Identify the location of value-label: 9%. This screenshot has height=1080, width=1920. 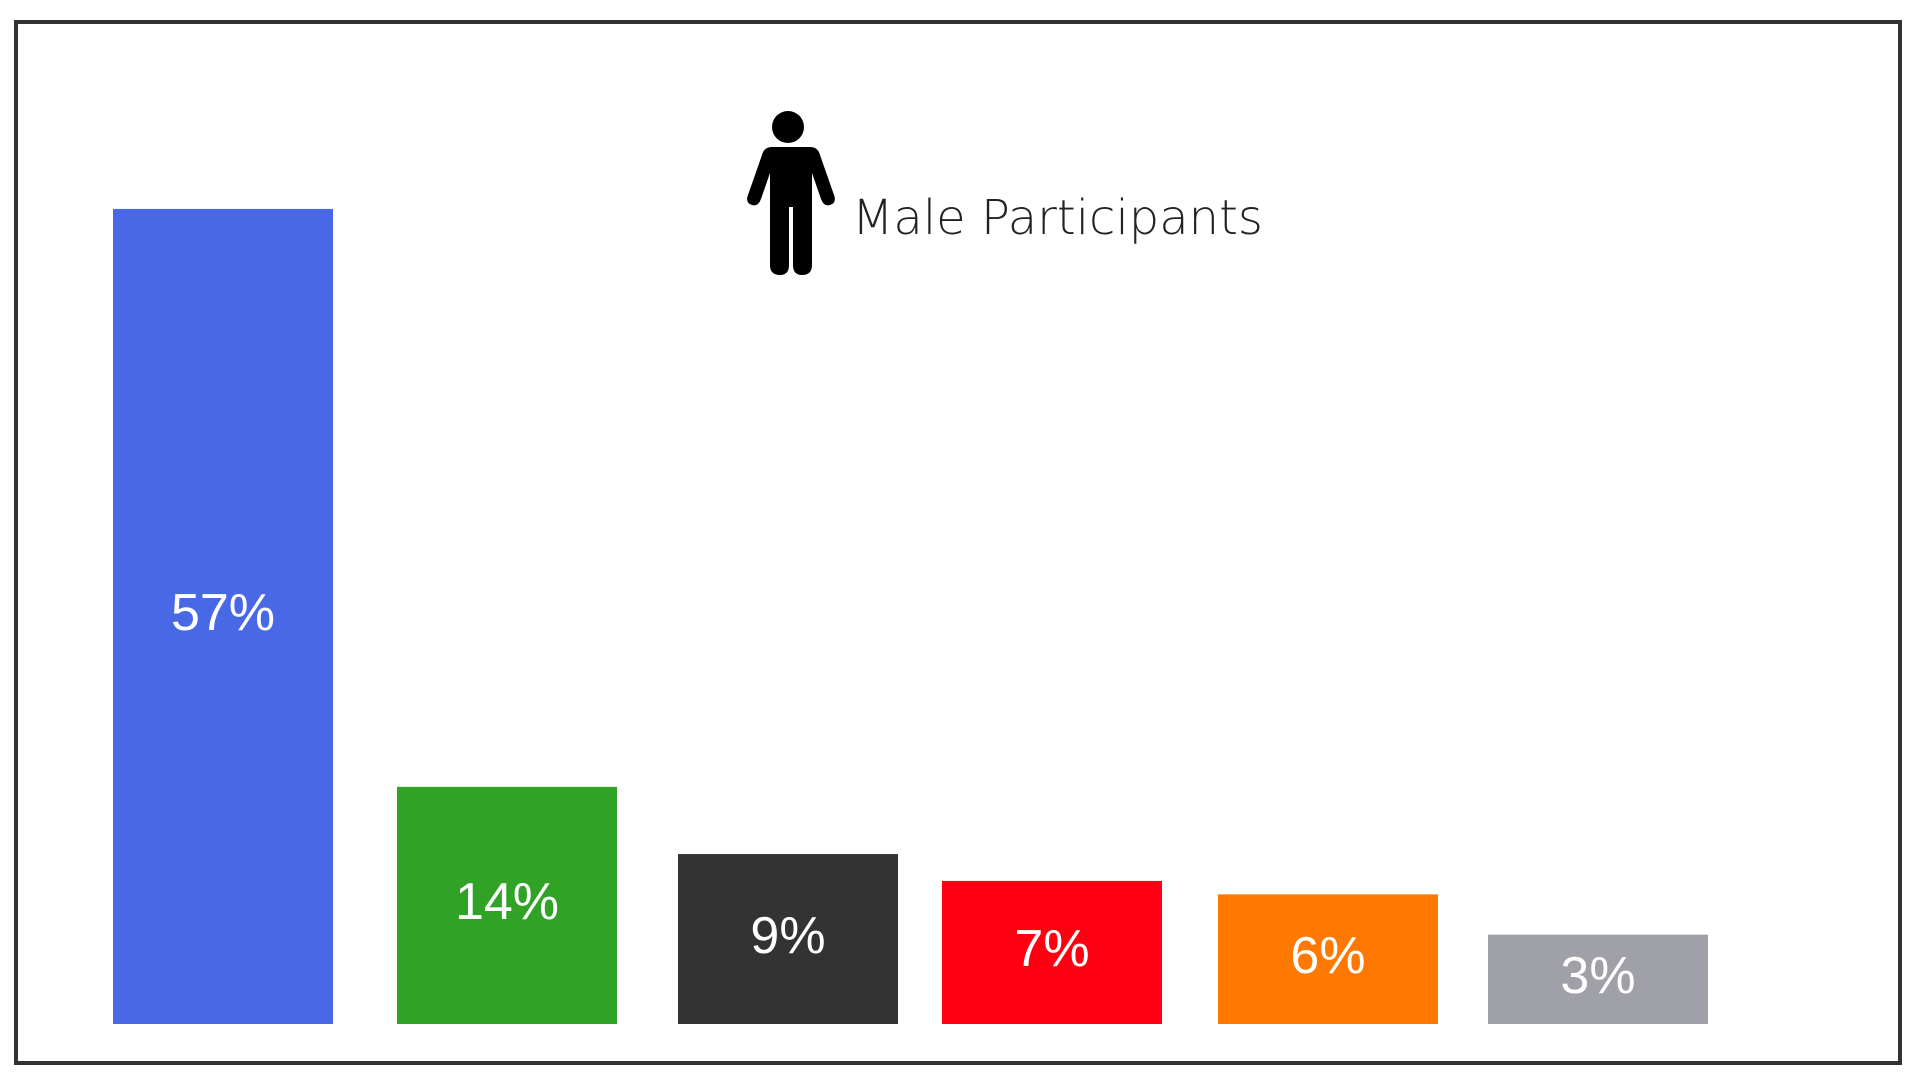
(787, 936).